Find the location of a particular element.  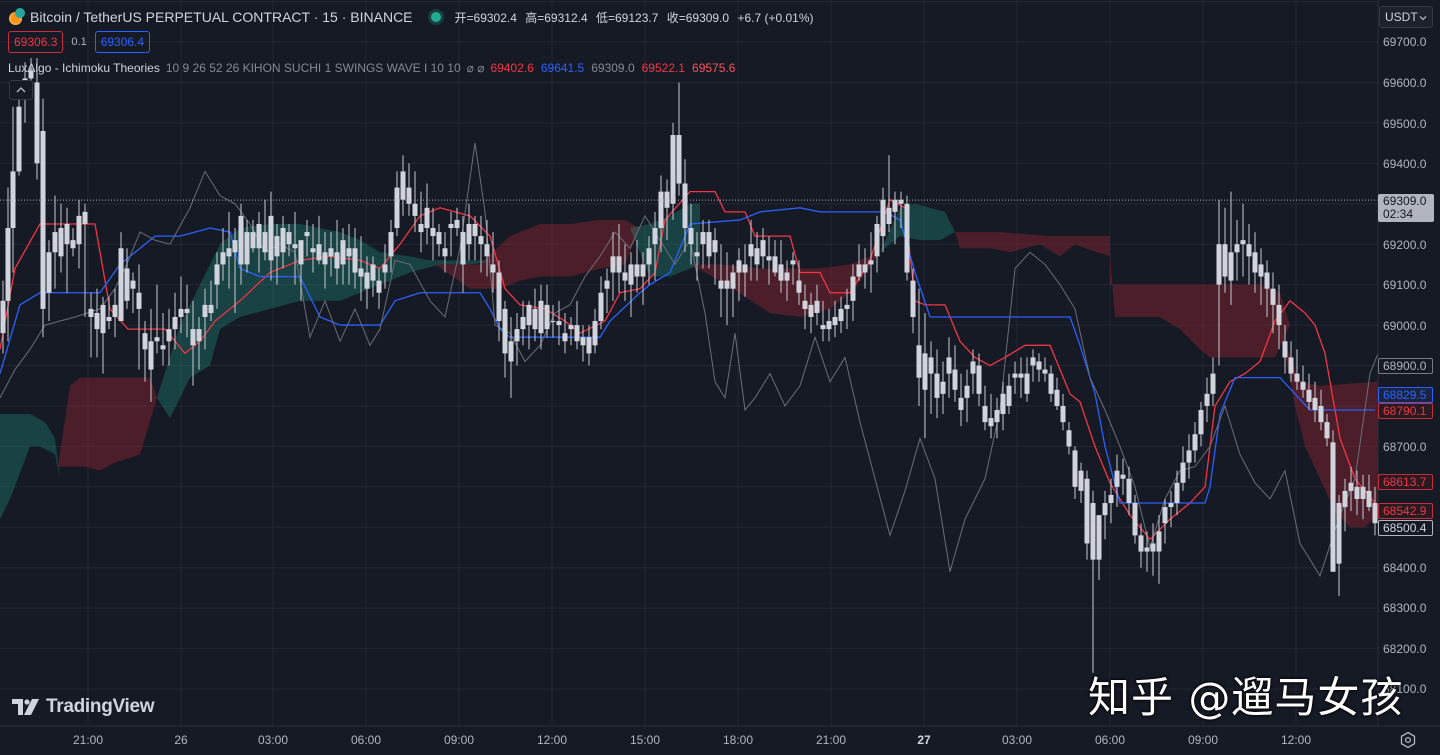

market-open-status-icon is located at coordinates (435, 17).